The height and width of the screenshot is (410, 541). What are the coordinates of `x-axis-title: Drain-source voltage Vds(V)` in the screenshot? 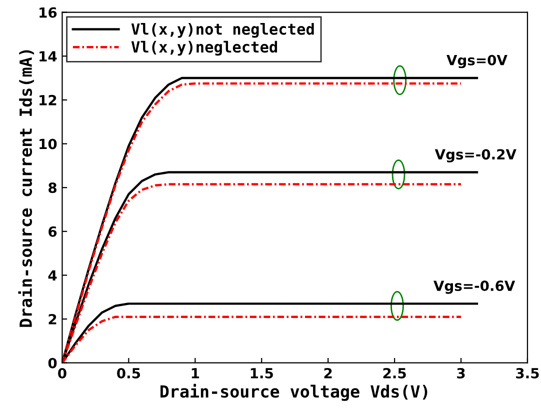 It's located at (294, 392).